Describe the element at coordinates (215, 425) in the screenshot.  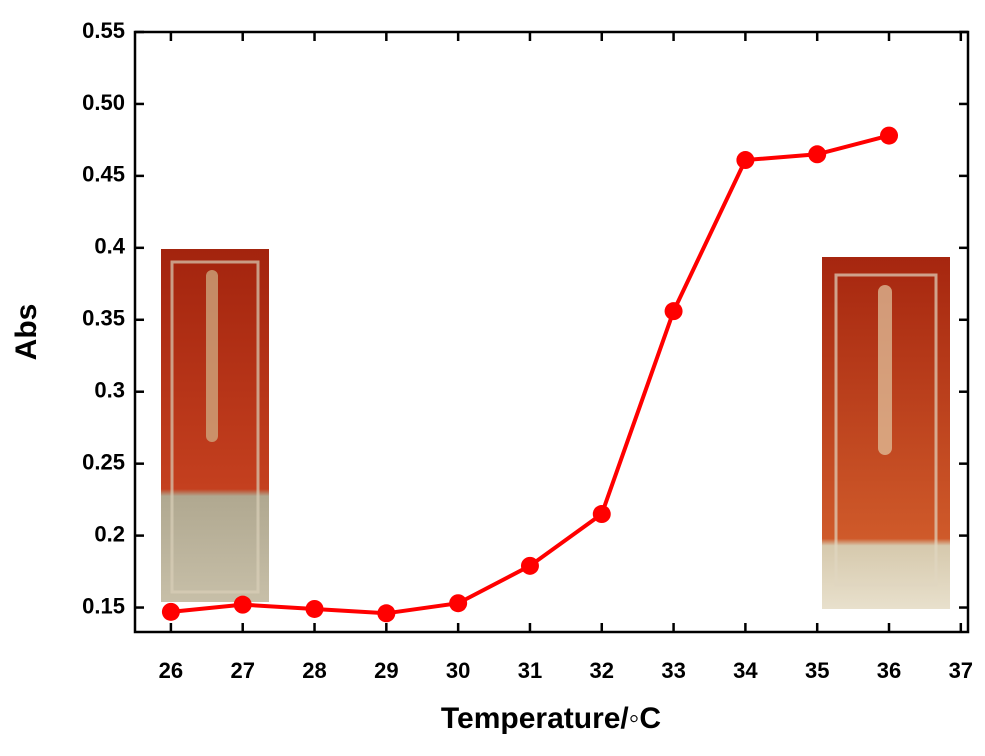
I see `inset-photo-left` at that location.